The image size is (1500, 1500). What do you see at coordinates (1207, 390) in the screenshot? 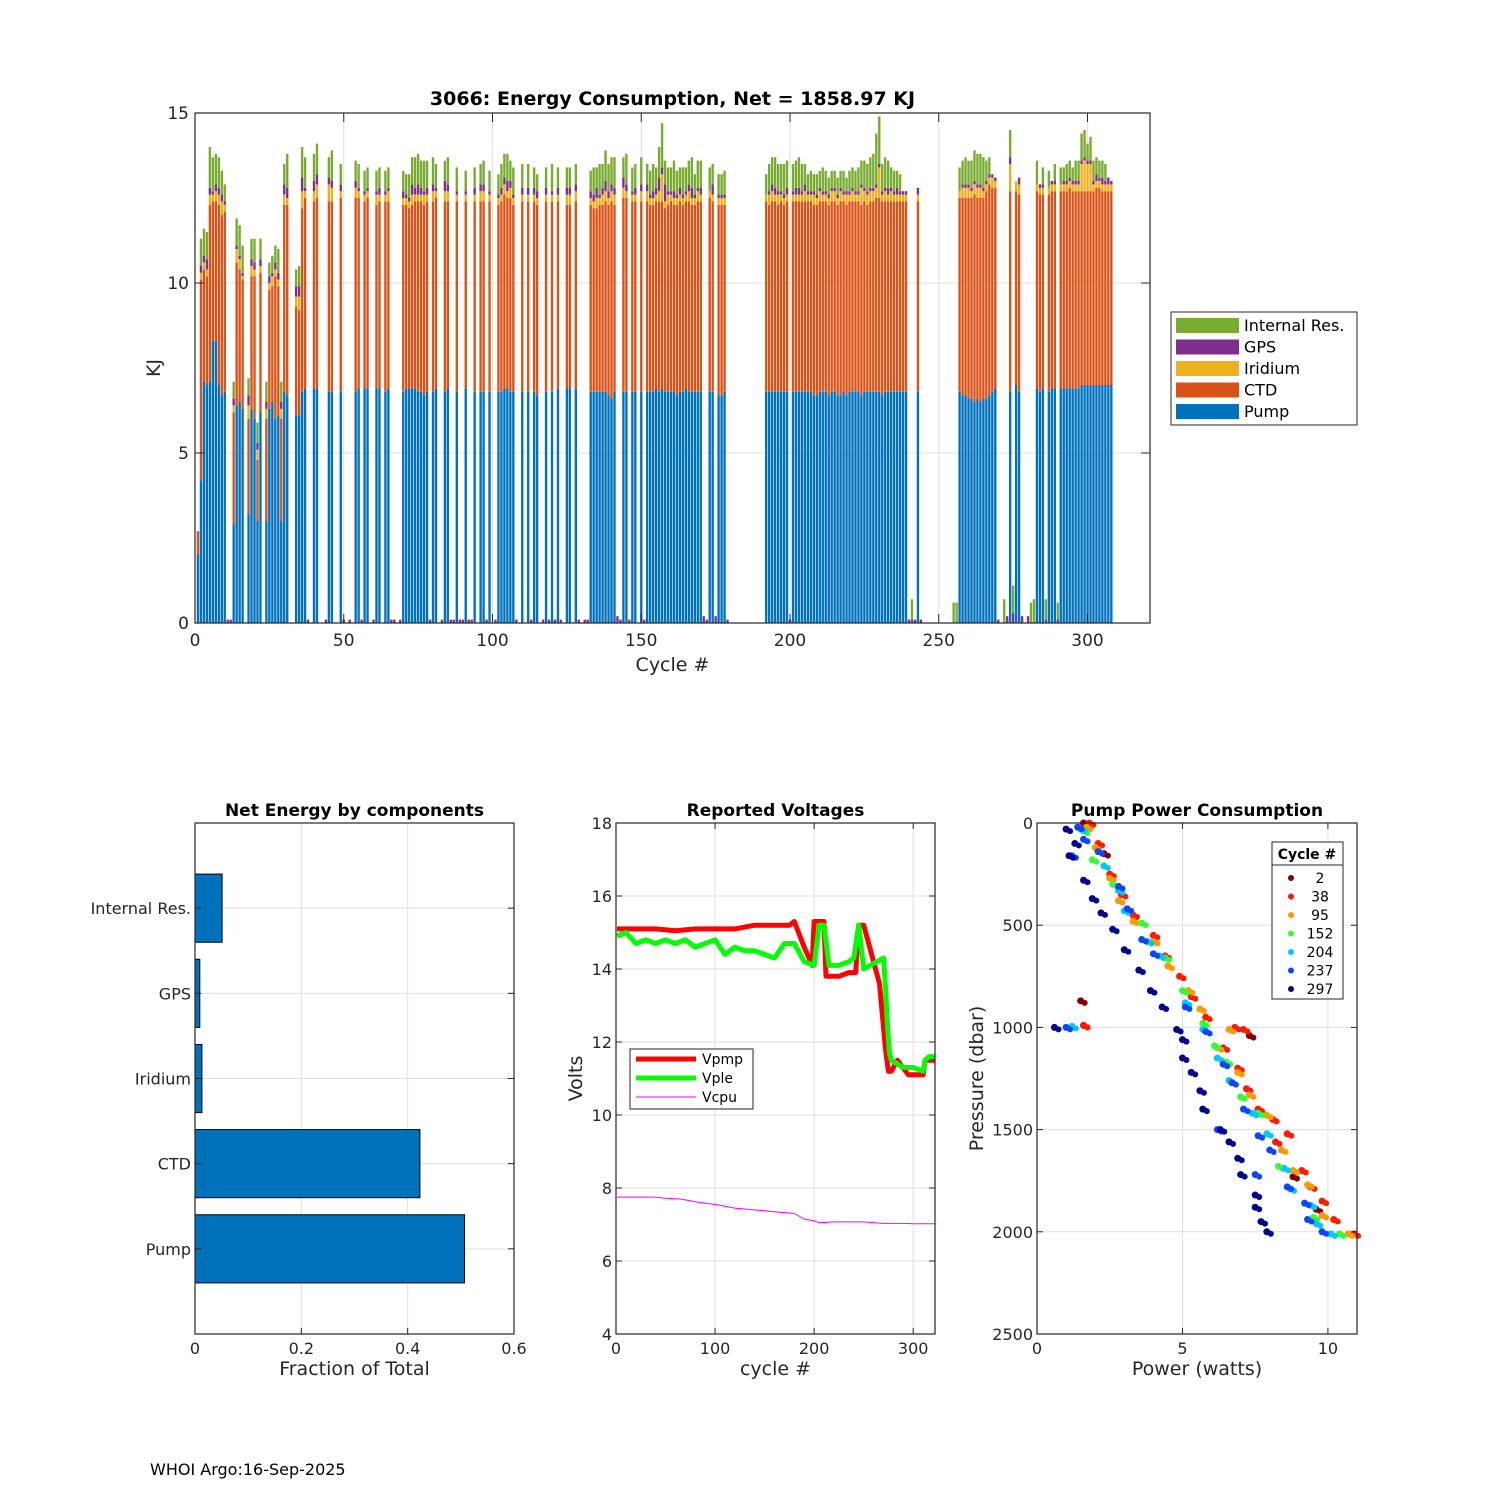
I see `legend-swatch-ctd` at bounding box center [1207, 390].